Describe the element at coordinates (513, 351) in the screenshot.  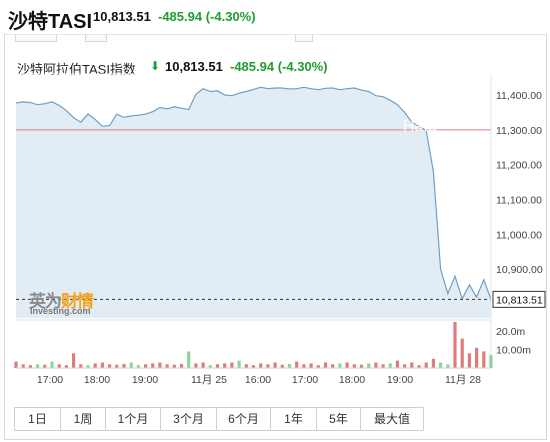
I see `volume-tick-label: 10.00m` at that location.